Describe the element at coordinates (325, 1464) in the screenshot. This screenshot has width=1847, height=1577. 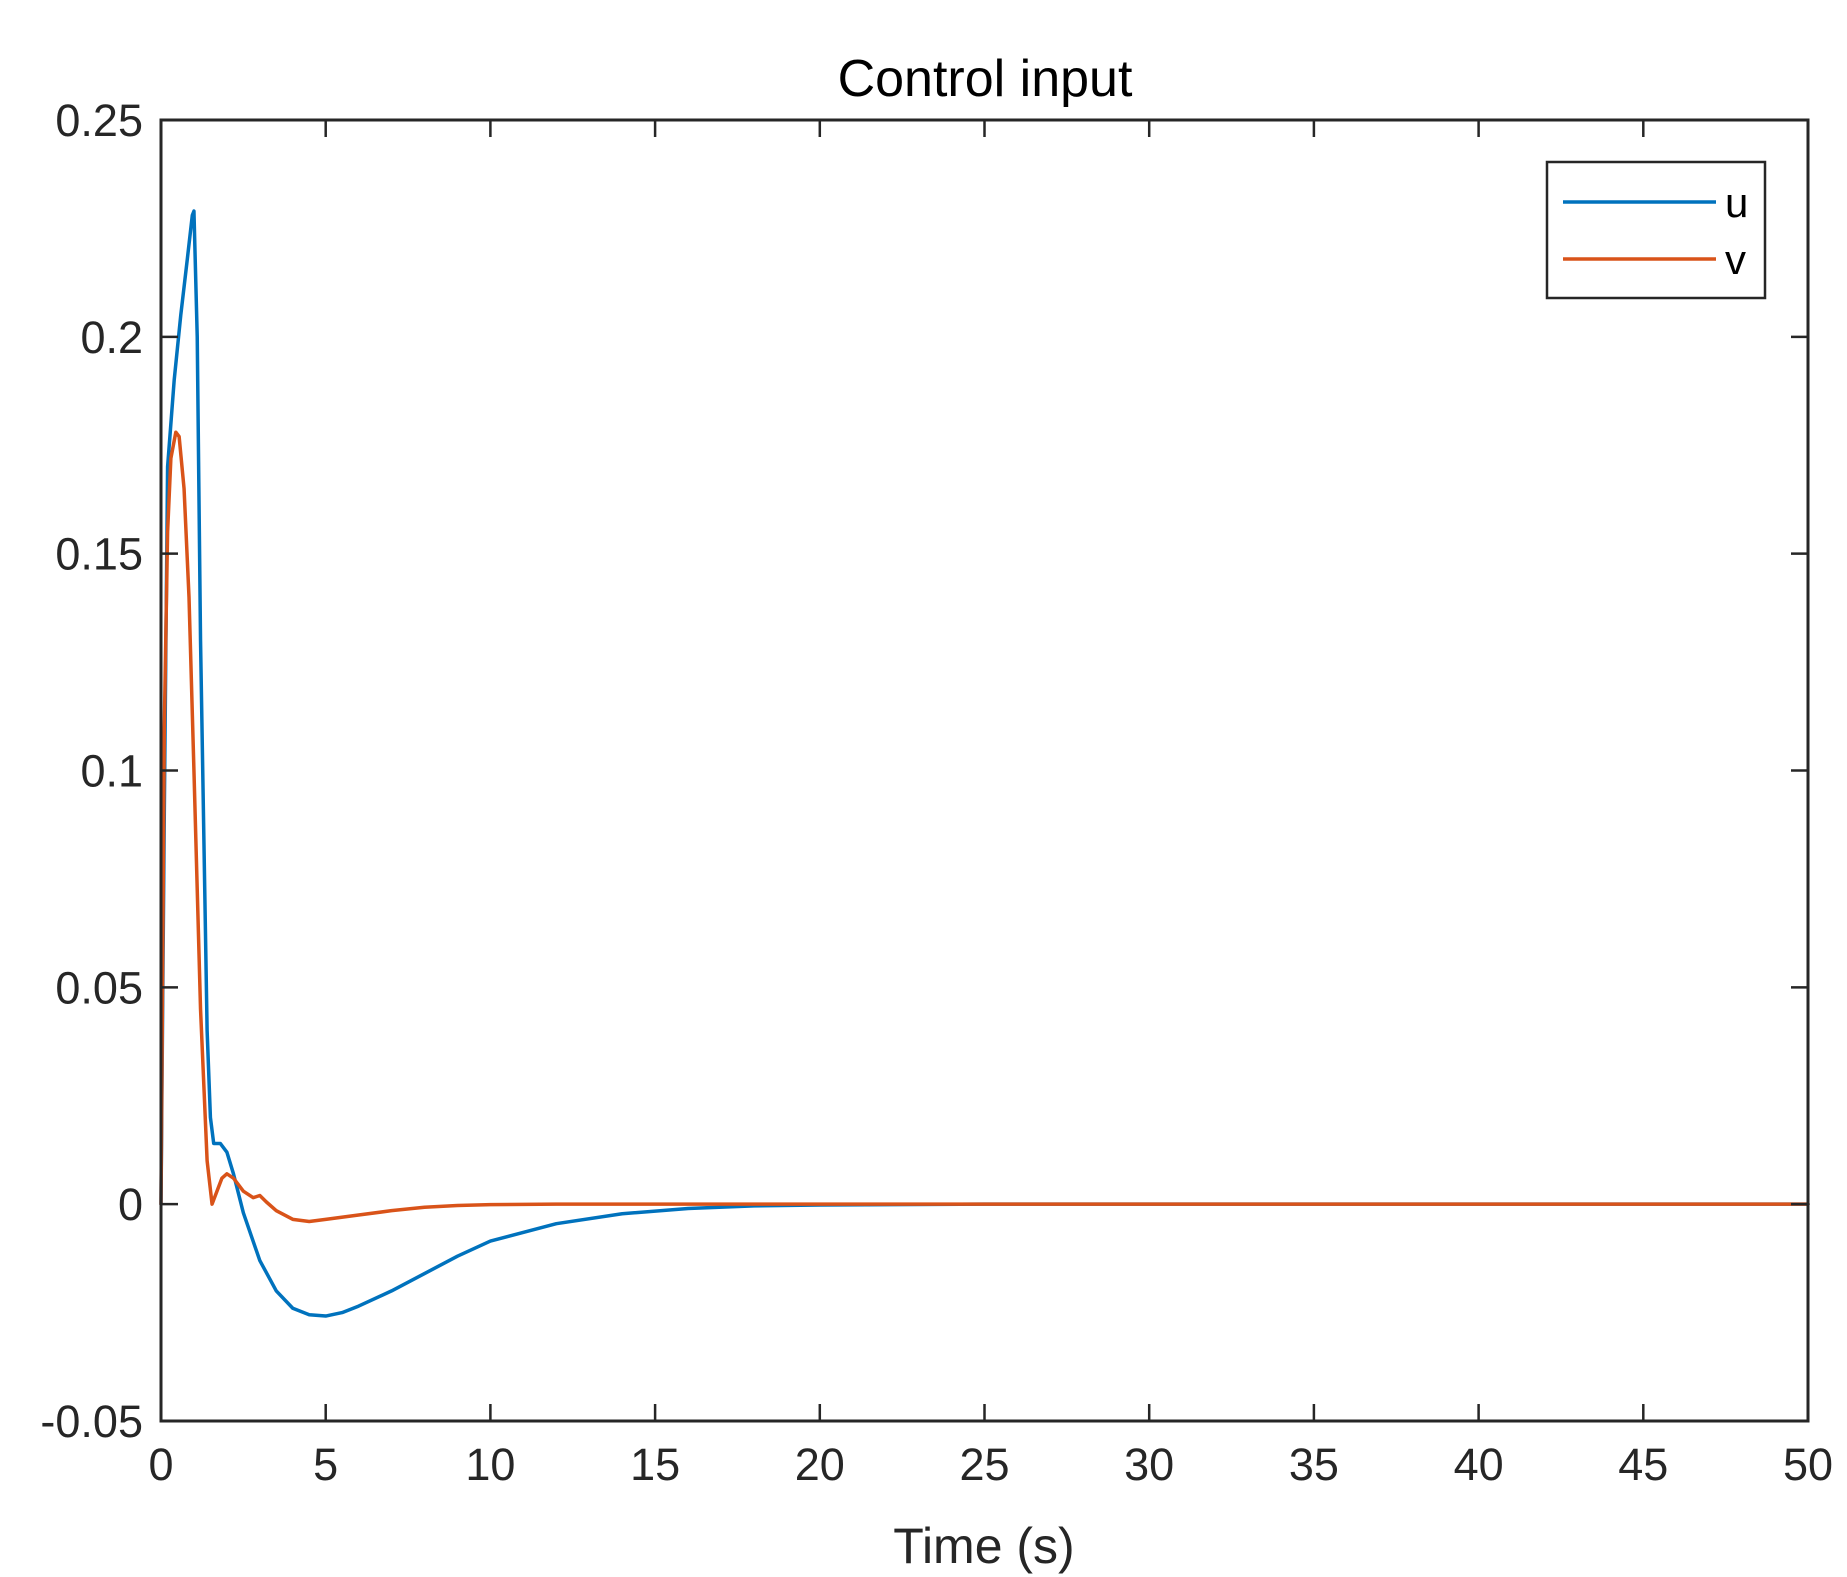
I see `x-tick-label: 5` at that location.